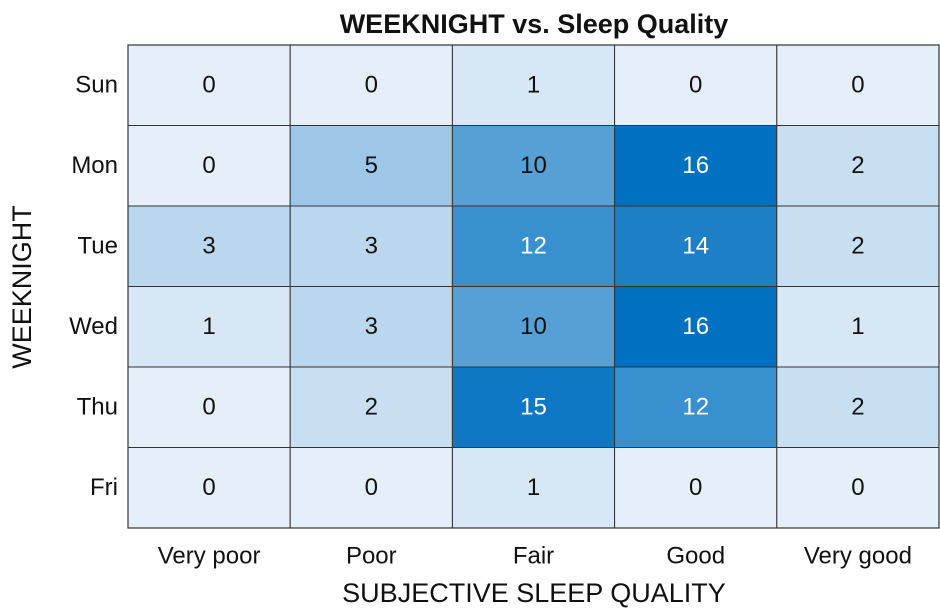 This screenshot has width=940, height=613. What do you see at coordinates (534, 24) in the screenshot?
I see `chart-title: WEEKNIGHT vs. Sleep Quality` at bounding box center [534, 24].